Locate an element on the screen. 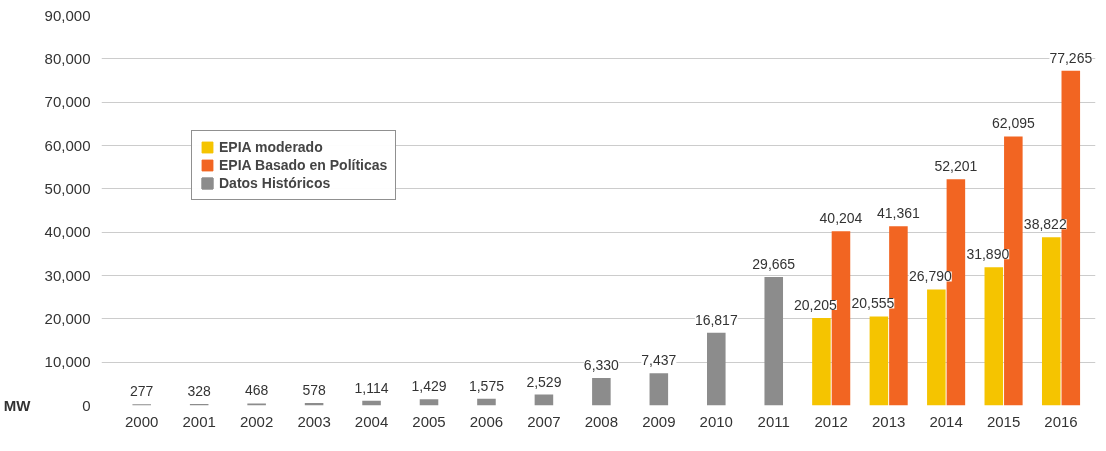 This screenshot has height=451, width=1106. y-tick-label: 10,000 is located at coordinates (67, 362).